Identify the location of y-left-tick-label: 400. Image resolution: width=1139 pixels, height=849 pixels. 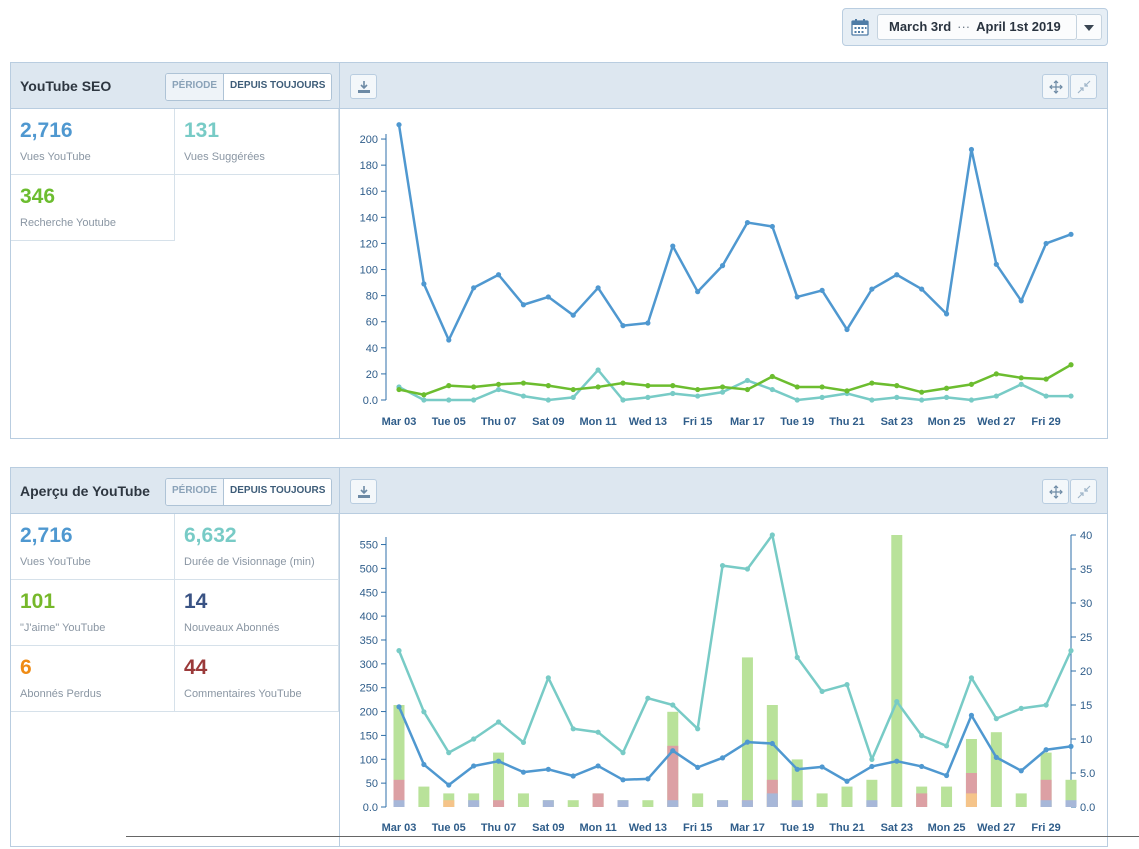
(369, 617).